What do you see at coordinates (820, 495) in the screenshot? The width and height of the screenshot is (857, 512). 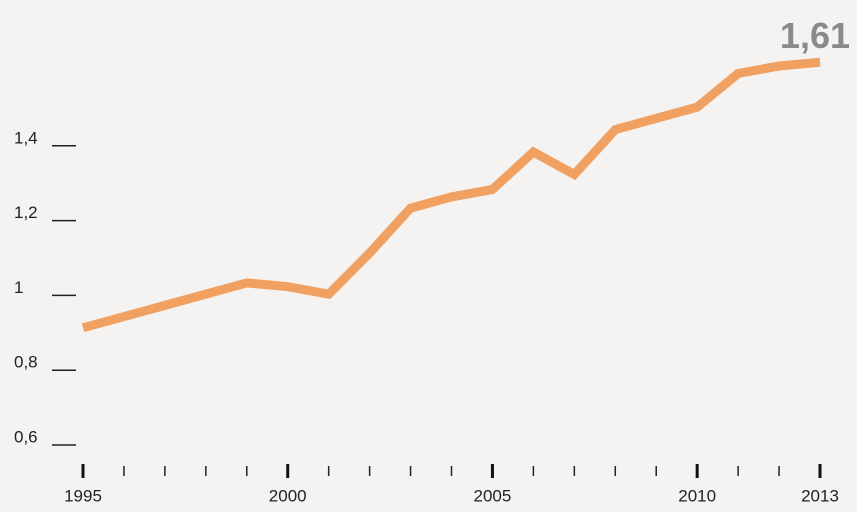 I see `x-tick-label: 2013` at bounding box center [820, 495].